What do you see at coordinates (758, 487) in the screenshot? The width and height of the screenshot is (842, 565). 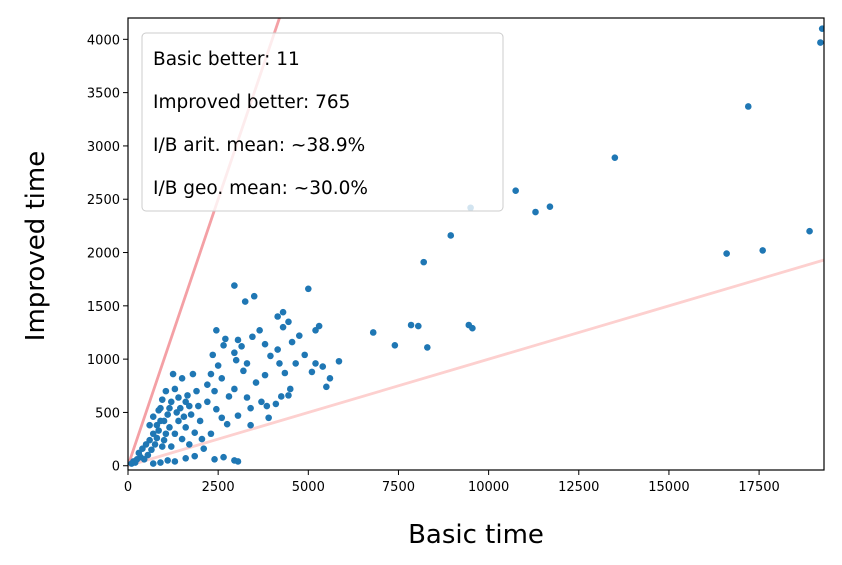 I see `x-tick-label: 17500` at bounding box center [758, 487].